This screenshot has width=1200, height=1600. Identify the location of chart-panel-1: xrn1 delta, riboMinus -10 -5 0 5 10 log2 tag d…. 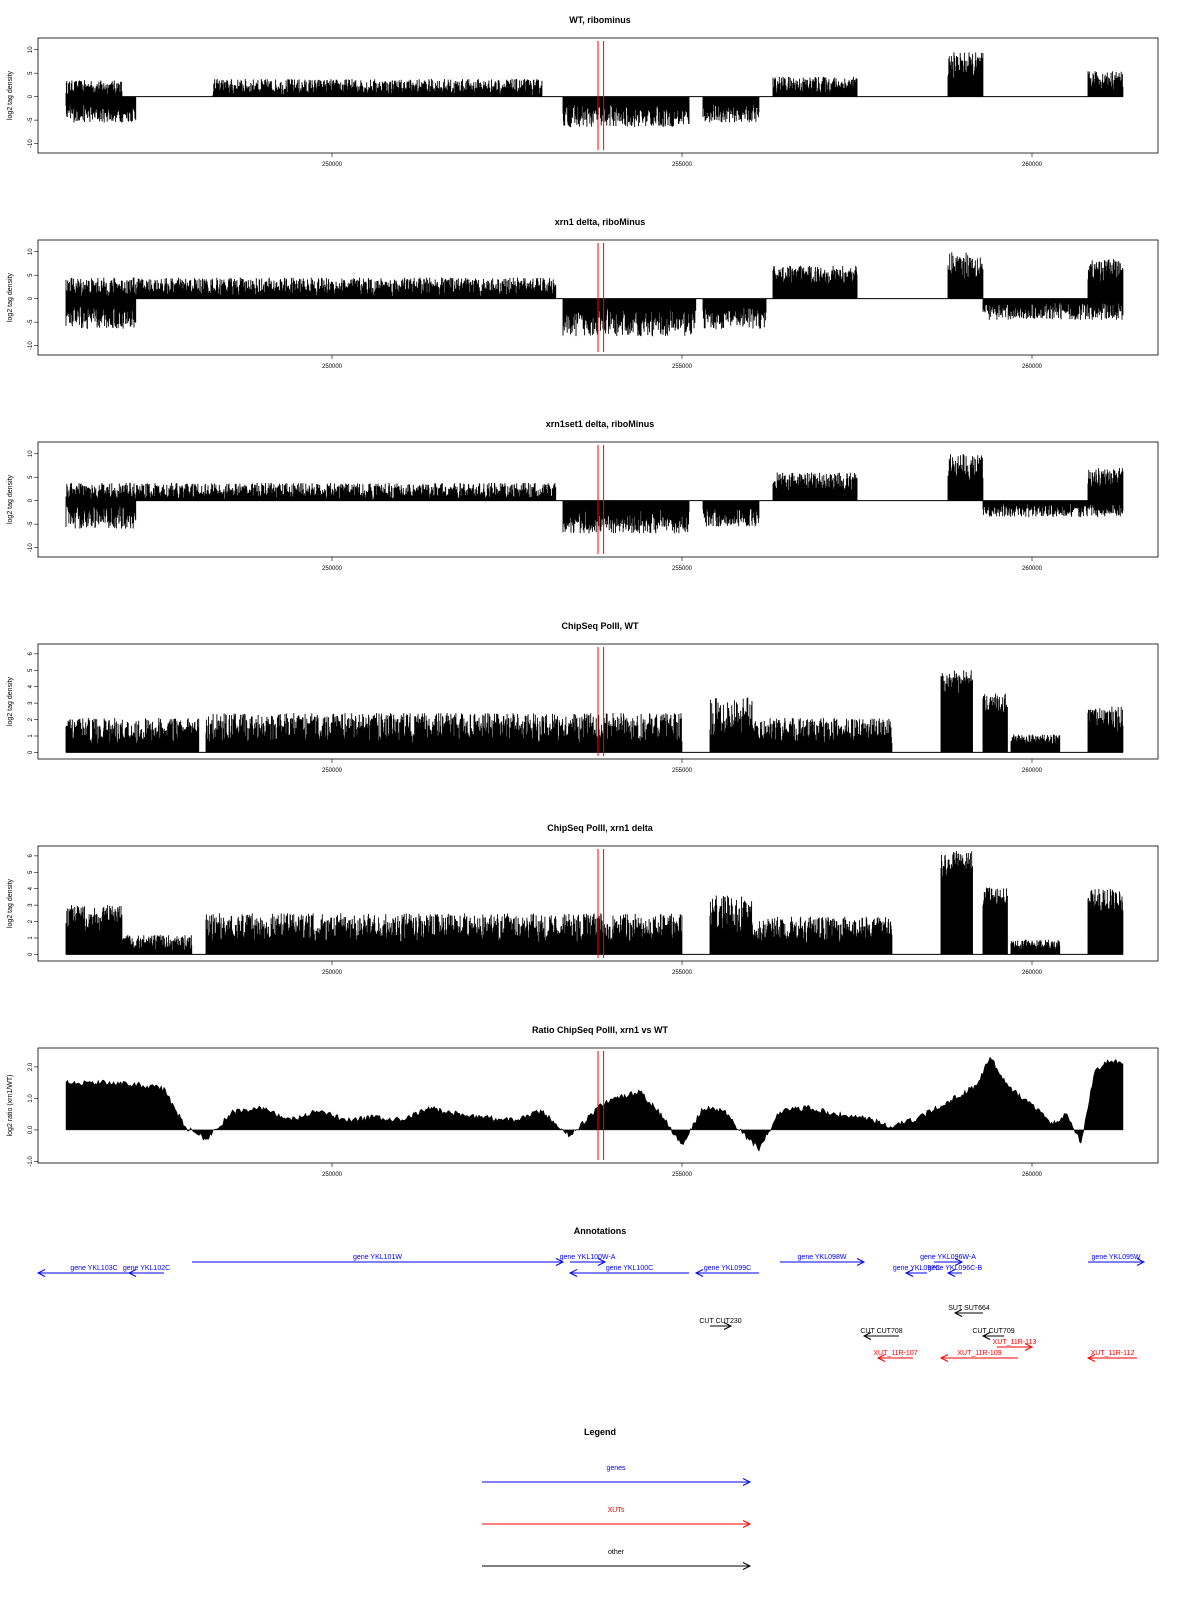
(583, 293).